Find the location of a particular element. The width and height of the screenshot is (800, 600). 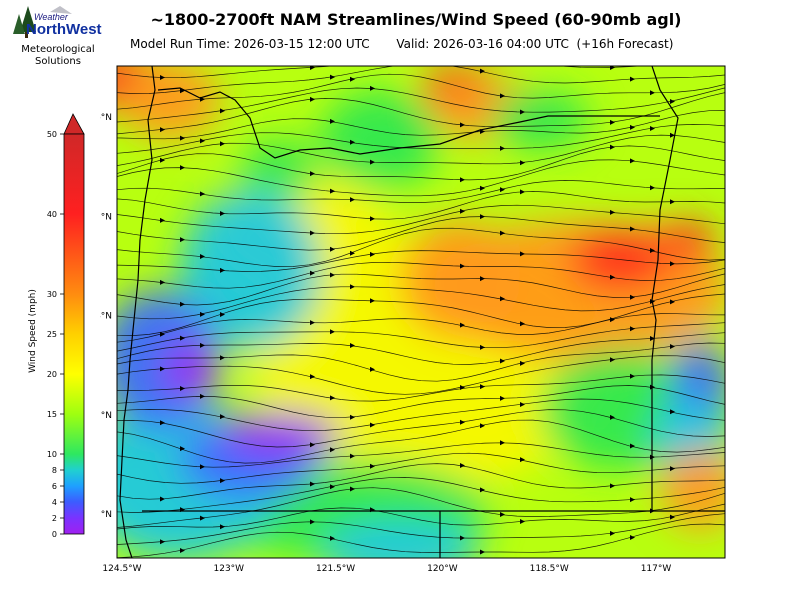

colorbar-extend-arrow is located at coordinates (74, 124).